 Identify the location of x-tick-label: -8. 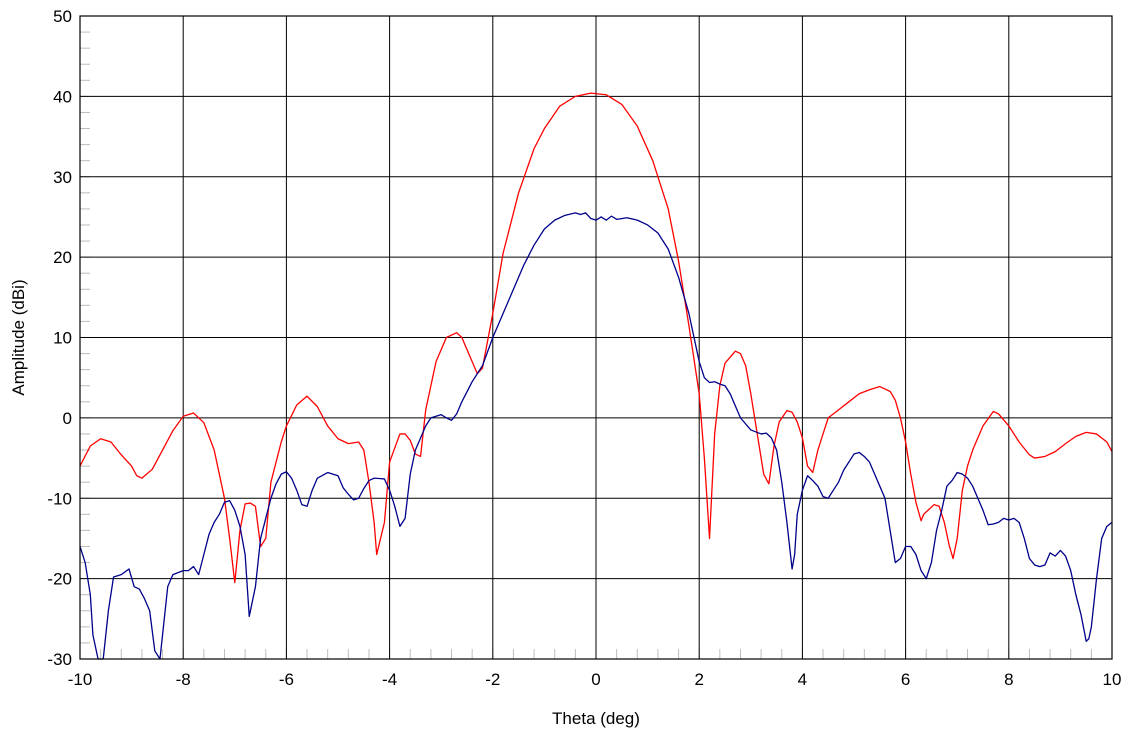
(183, 679).